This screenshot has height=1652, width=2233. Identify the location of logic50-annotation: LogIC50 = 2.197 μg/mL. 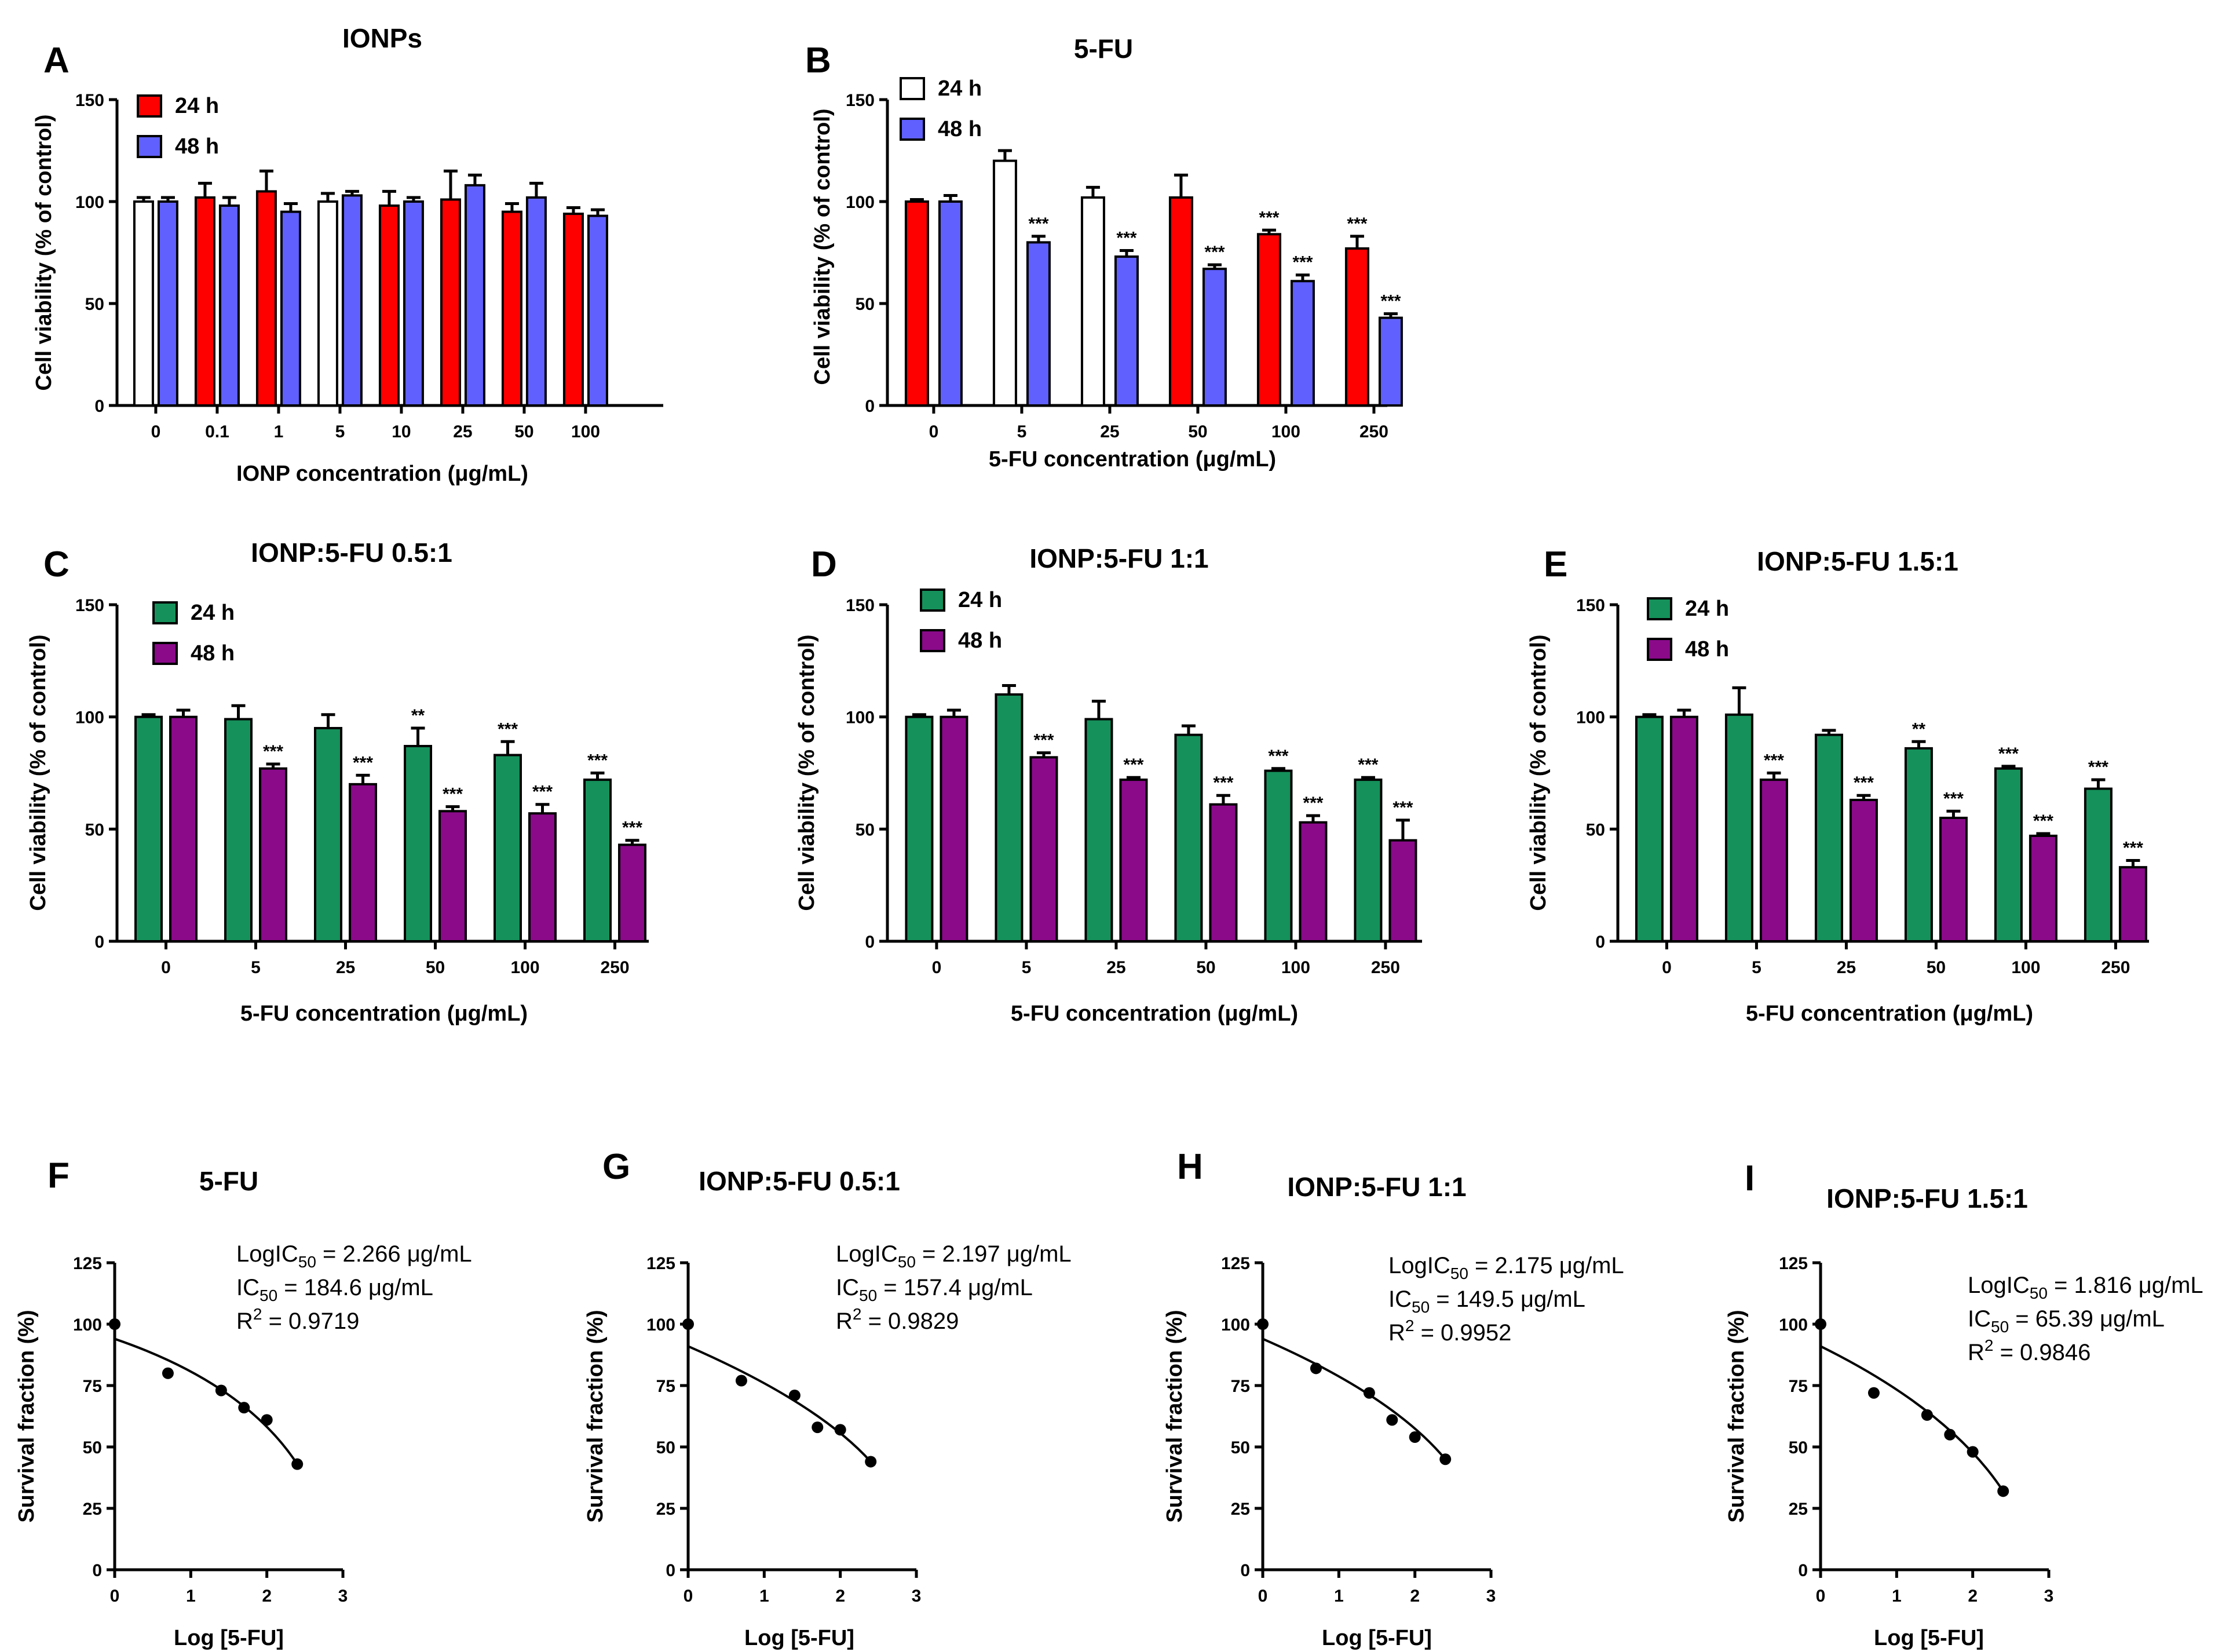
(954, 1256).